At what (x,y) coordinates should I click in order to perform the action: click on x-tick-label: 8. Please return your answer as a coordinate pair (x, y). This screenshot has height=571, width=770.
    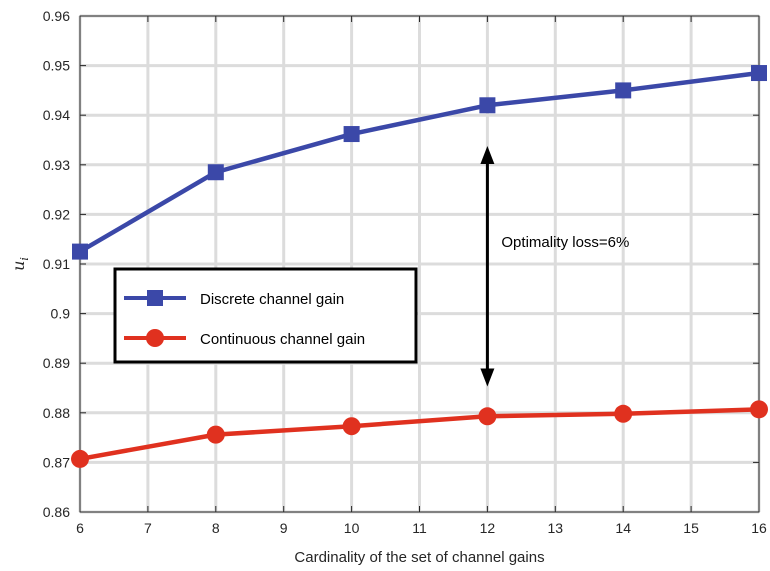
    Looking at the image, I should click on (216, 528).